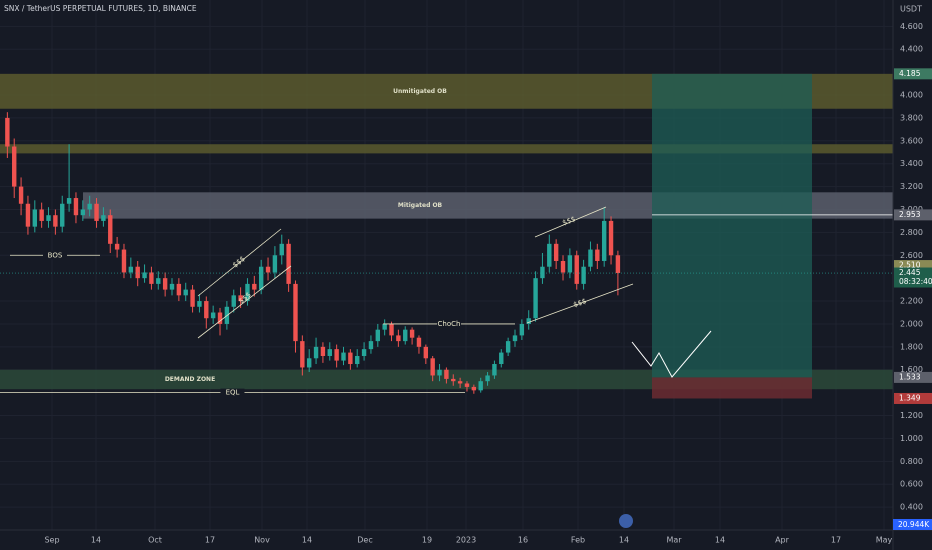  What do you see at coordinates (420, 91) in the screenshot?
I see `zone-label: Unmitigated OB` at bounding box center [420, 91].